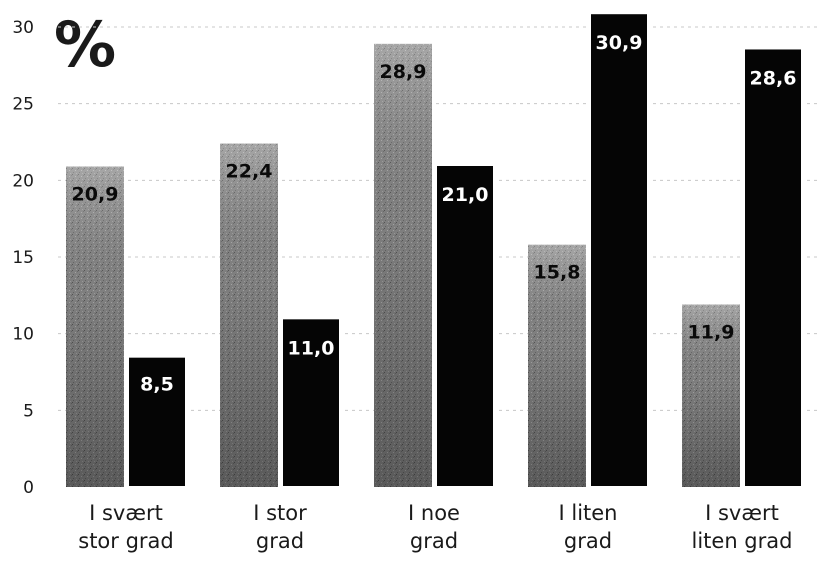 This screenshot has height=562, width=824. What do you see at coordinates (773, 78) in the screenshot?
I see `data-label-series-2: 28,6` at bounding box center [773, 78].